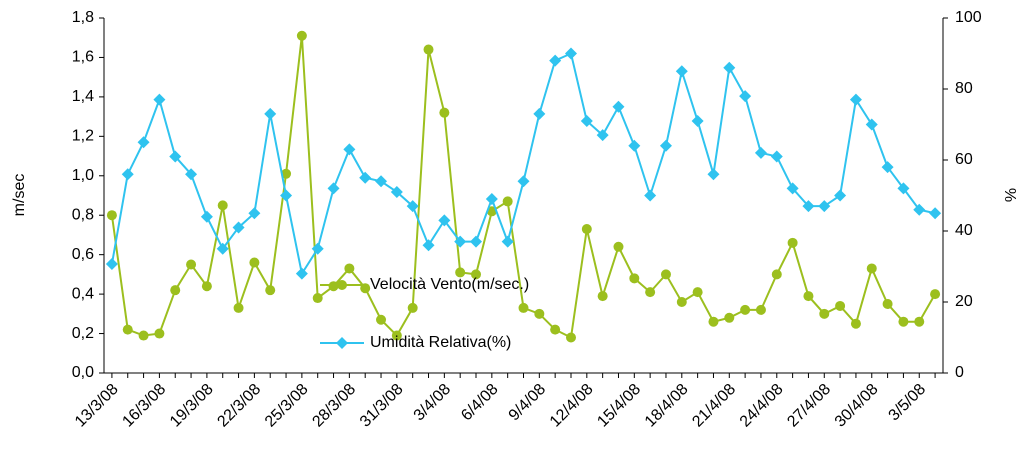 The width and height of the screenshot is (1028, 461). Describe the element at coordinates (83, 136) in the screenshot. I see `y-tick-label: 1,2` at that location.